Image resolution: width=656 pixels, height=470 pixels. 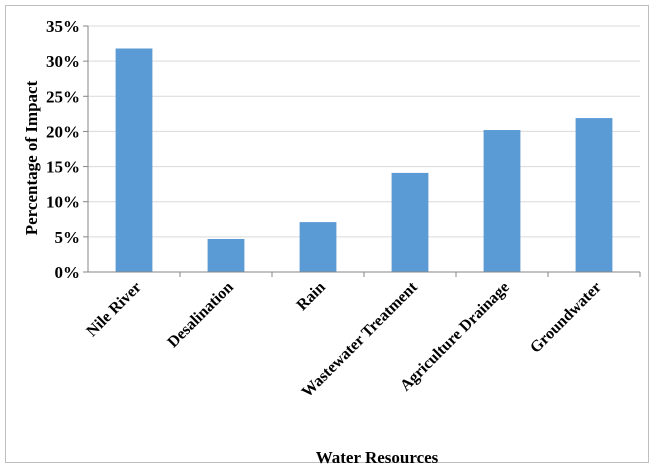 I want to click on y-tick-label: 10%, so click(x=63, y=202).